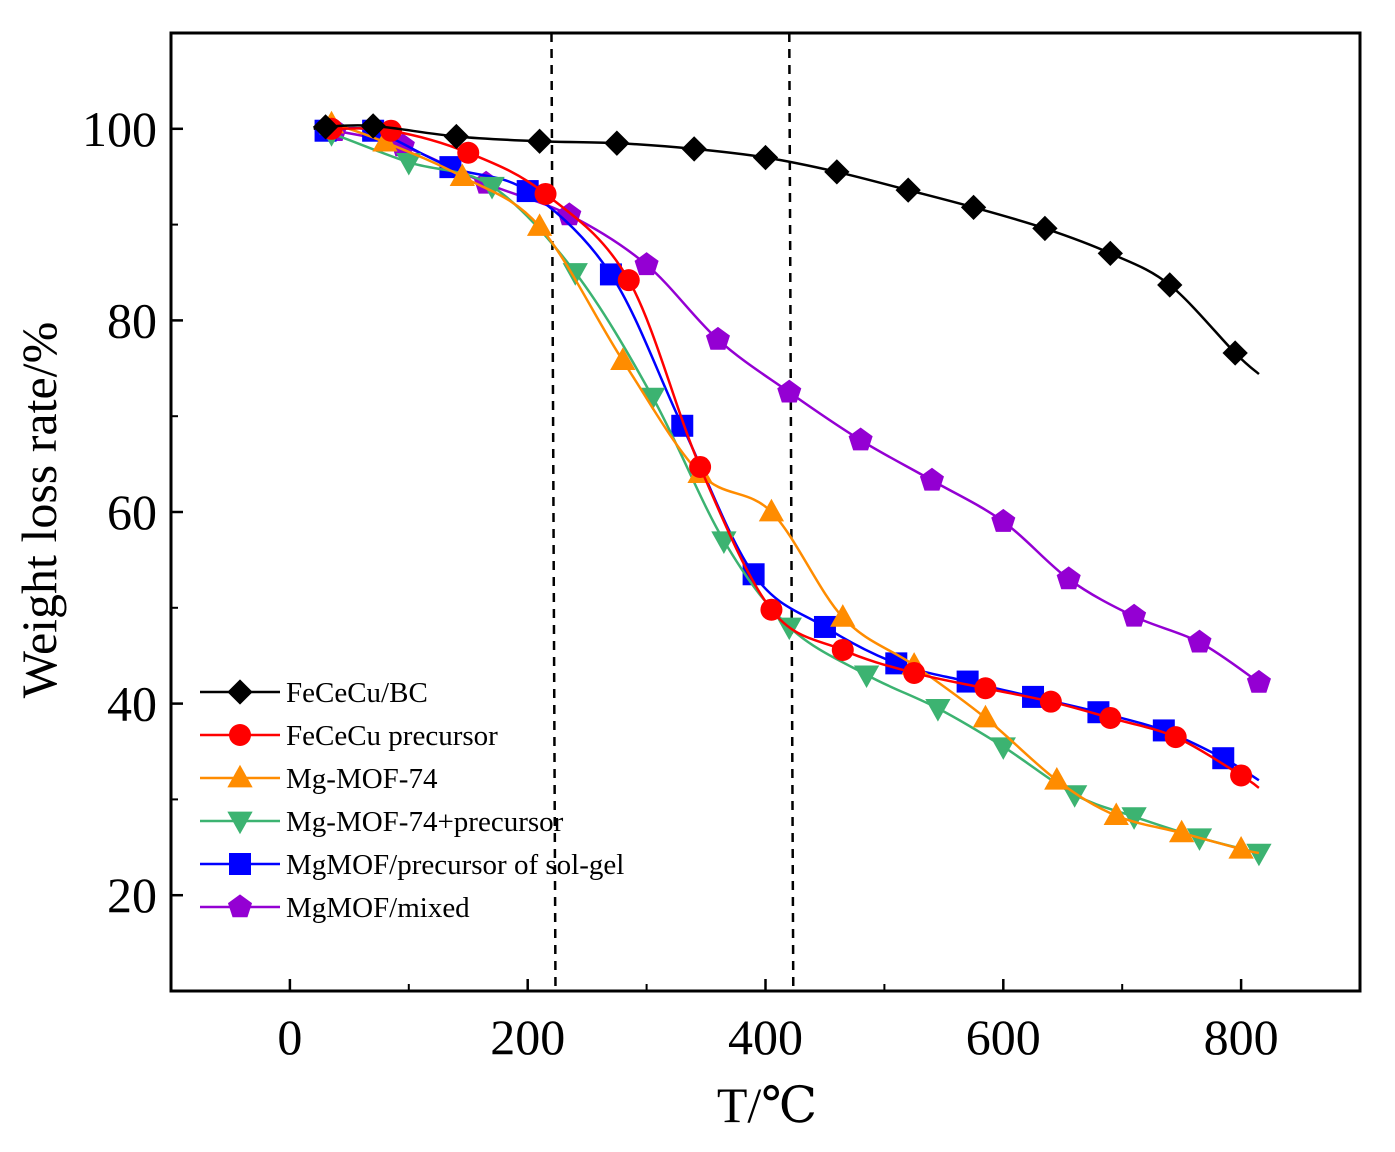  What do you see at coordinates (357, 693) in the screenshot?
I see `legend-label: FeCeCu/BC` at bounding box center [357, 693].